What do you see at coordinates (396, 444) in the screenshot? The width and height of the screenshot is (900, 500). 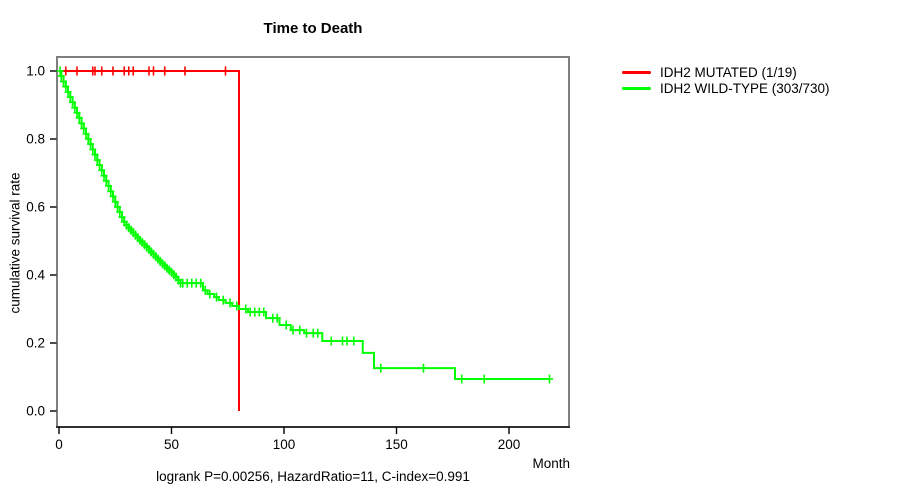 I see `x-tick-label: 150` at bounding box center [396, 444].